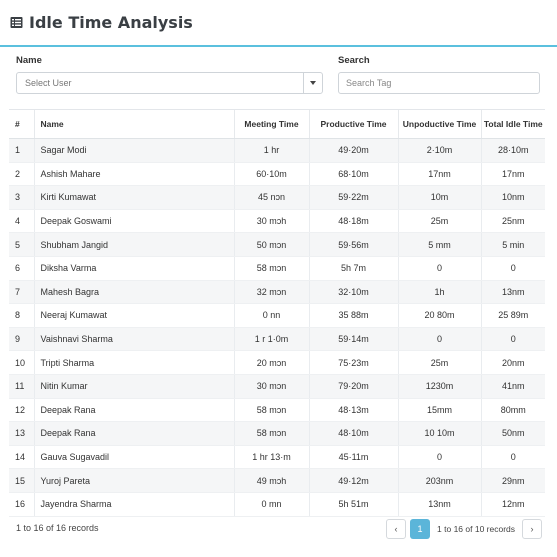 Image resolution: width=557 pixels, height=557 pixels. What do you see at coordinates (439, 244) in the screenshot?
I see `unproductive-time-cell: 5 mm` at bounding box center [439, 244].